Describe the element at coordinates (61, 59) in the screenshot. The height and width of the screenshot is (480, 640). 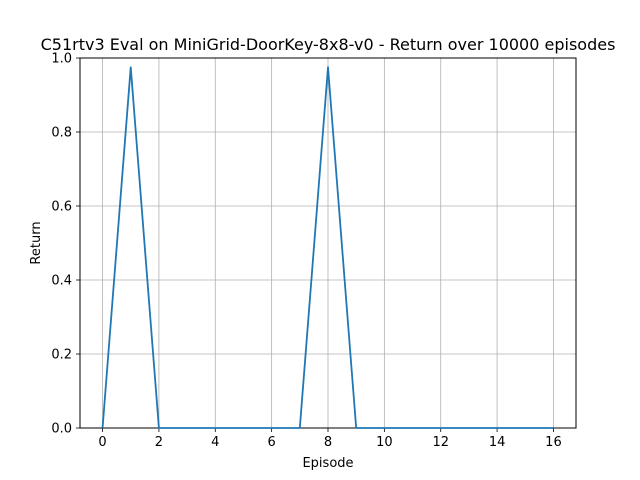
I see `y-tick-label: 1.0` at that location.